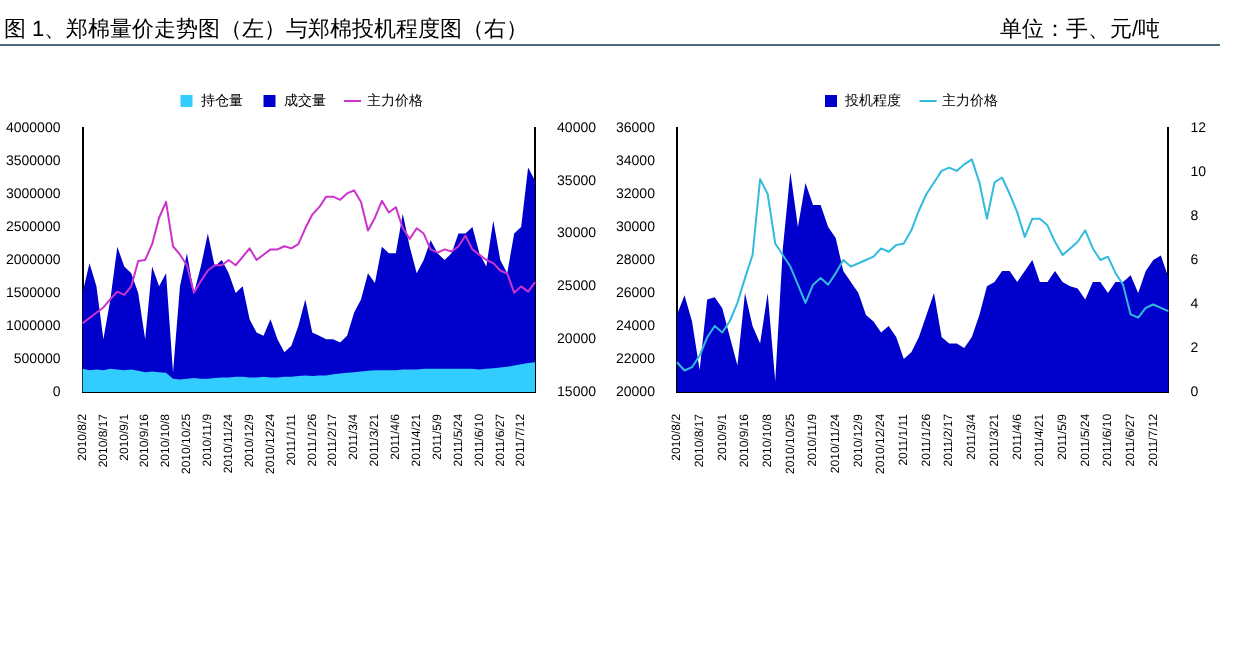  Describe the element at coordinates (1079, 30) in the screenshot. I see `chart-subtitle: 单位：手、元/吨` at that location.